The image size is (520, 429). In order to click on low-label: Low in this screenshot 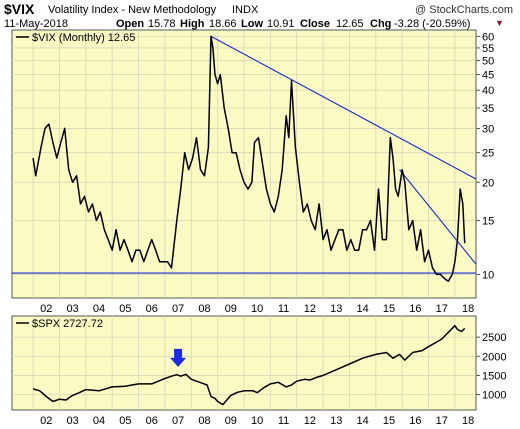, I will do `click(252, 24)`.